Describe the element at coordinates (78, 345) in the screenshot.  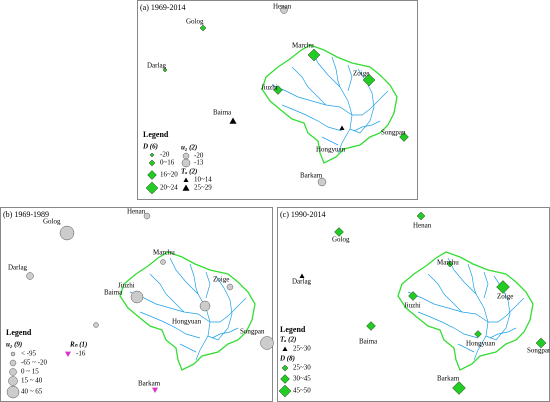
I see `legend-group-title: Rₙ (1)` at that location.